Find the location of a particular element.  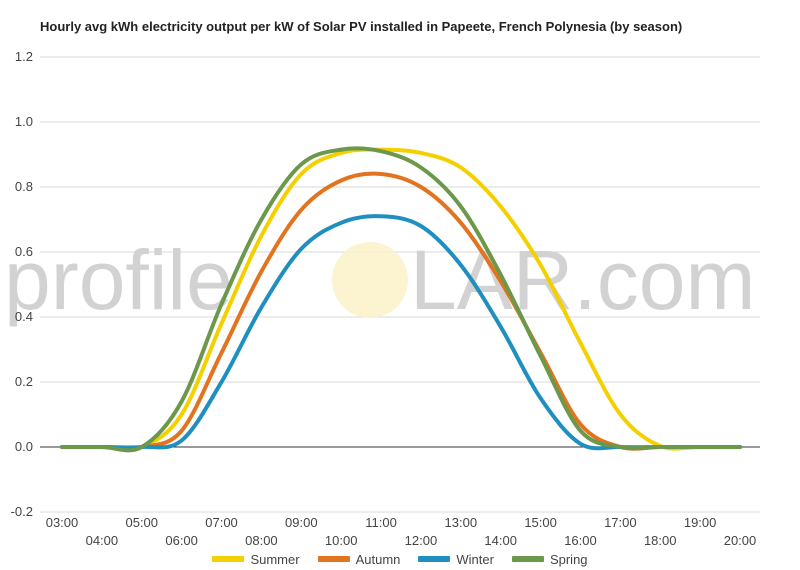

x-tick-label: 13:00 is located at coordinates (461, 522).